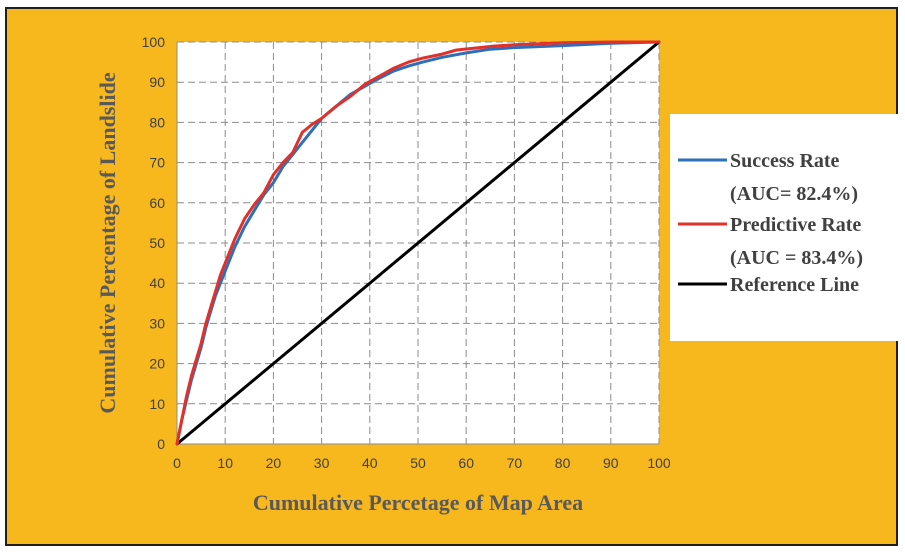 Image resolution: width=905 pixels, height=552 pixels. What do you see at coordinates (157, 364) in the screenshot?
I see `y-tick-label: 20` at bounding box center [157, 364].